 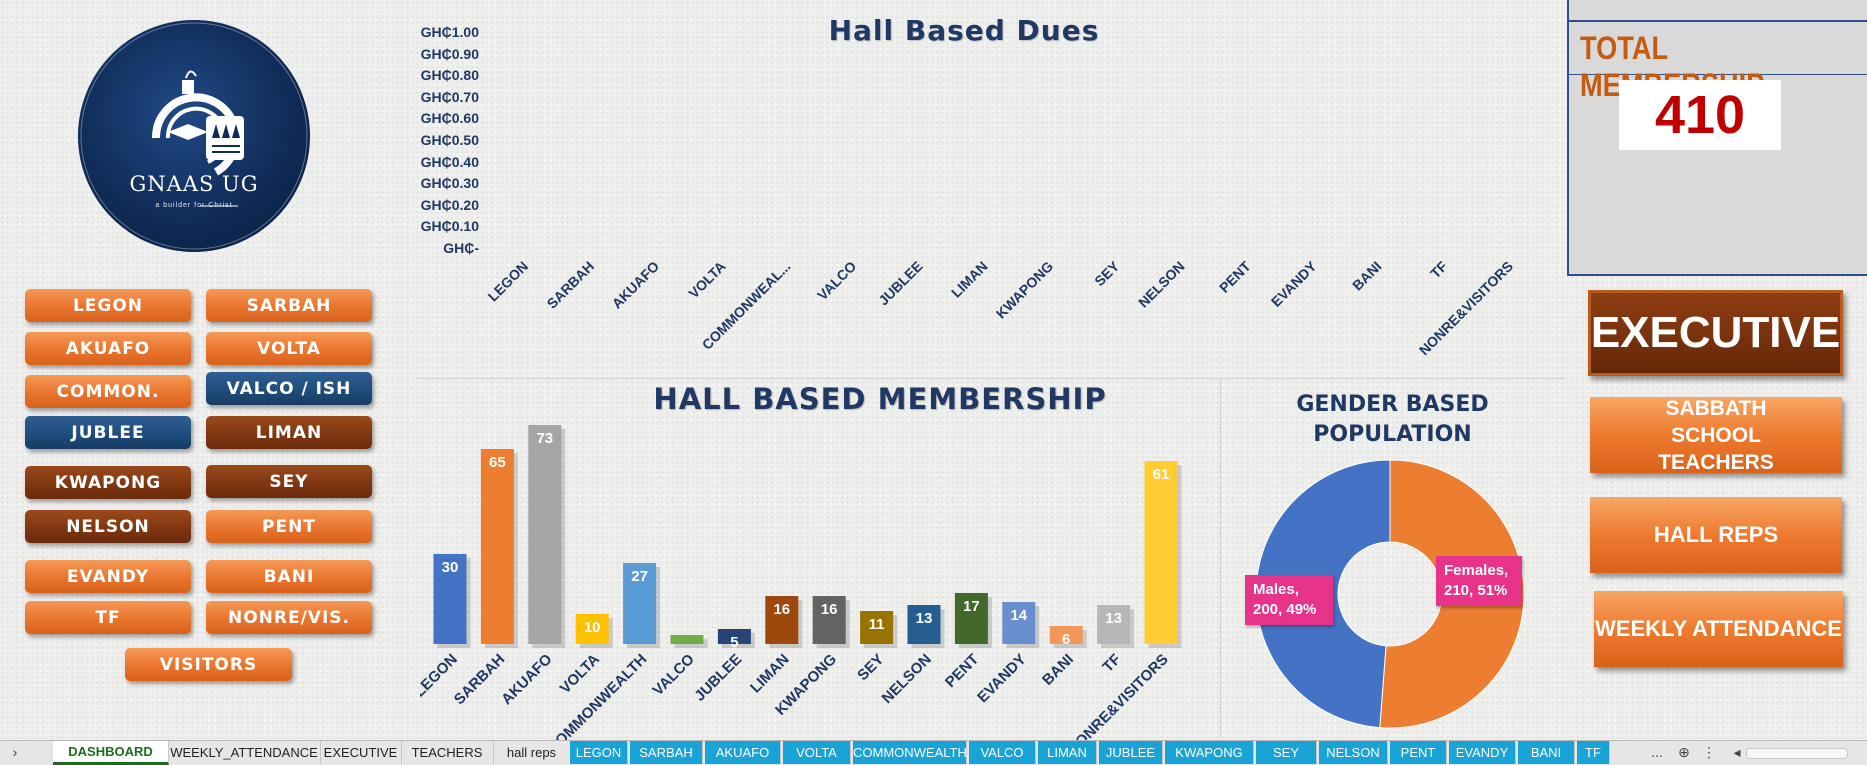 I want to click on dues-y-tick: GH₵1.00, so click(x=449, y=32).